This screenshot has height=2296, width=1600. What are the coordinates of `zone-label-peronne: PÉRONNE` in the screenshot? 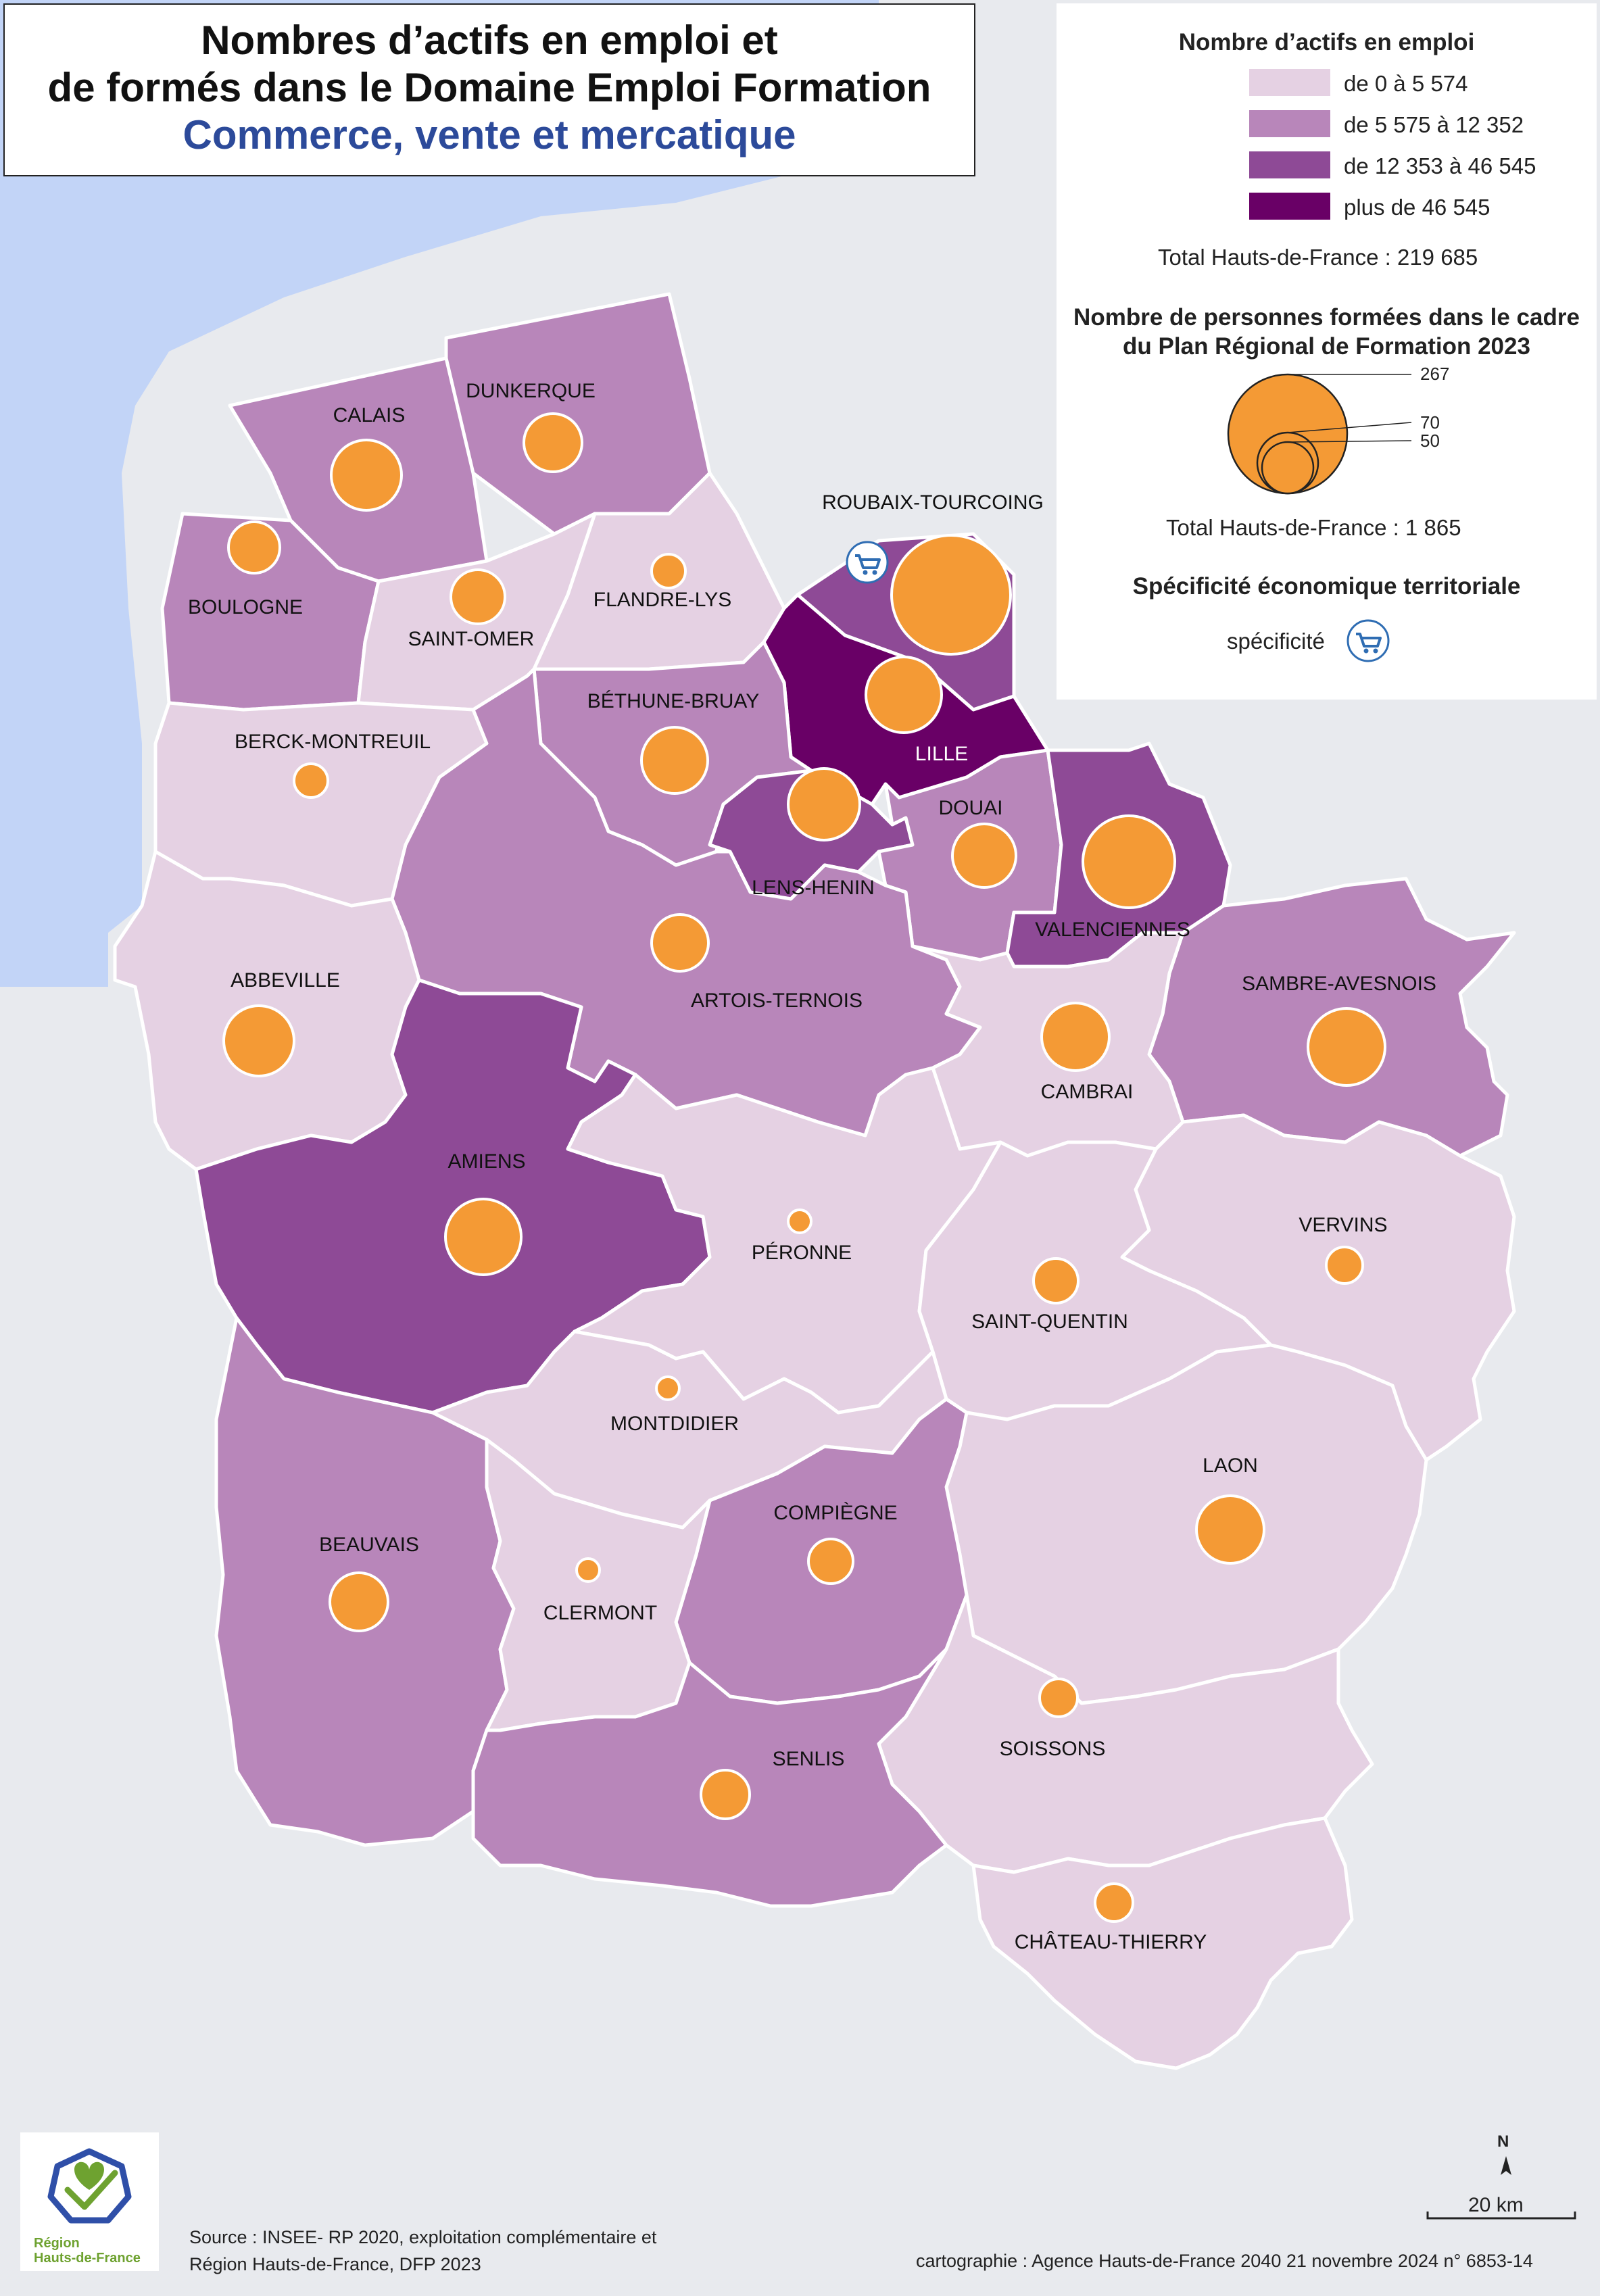 It's located at (802, 1253).